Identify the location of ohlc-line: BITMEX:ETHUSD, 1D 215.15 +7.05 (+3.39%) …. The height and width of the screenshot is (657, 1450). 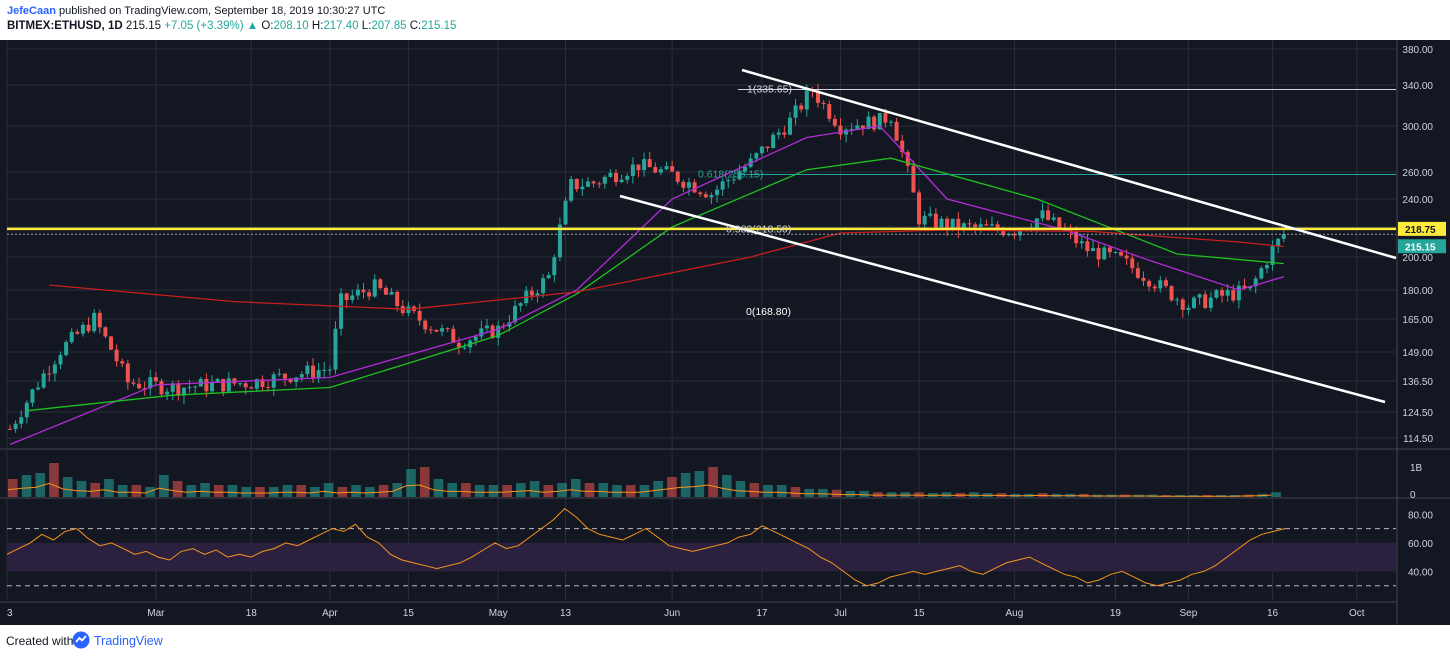
(231, 26).